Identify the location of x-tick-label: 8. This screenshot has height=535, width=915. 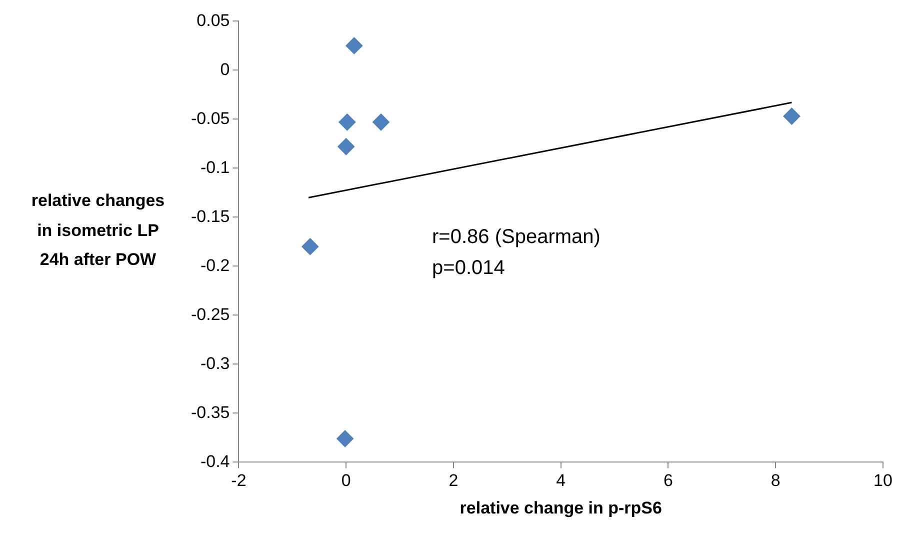
(775, 480).